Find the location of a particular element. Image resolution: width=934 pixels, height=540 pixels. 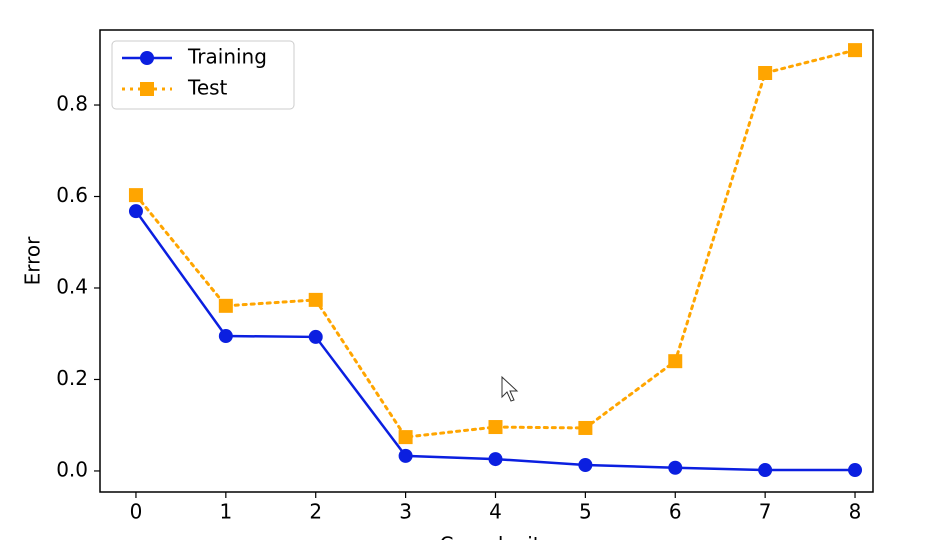

x-tick-label: 6 is located at coordinates (675, 512).